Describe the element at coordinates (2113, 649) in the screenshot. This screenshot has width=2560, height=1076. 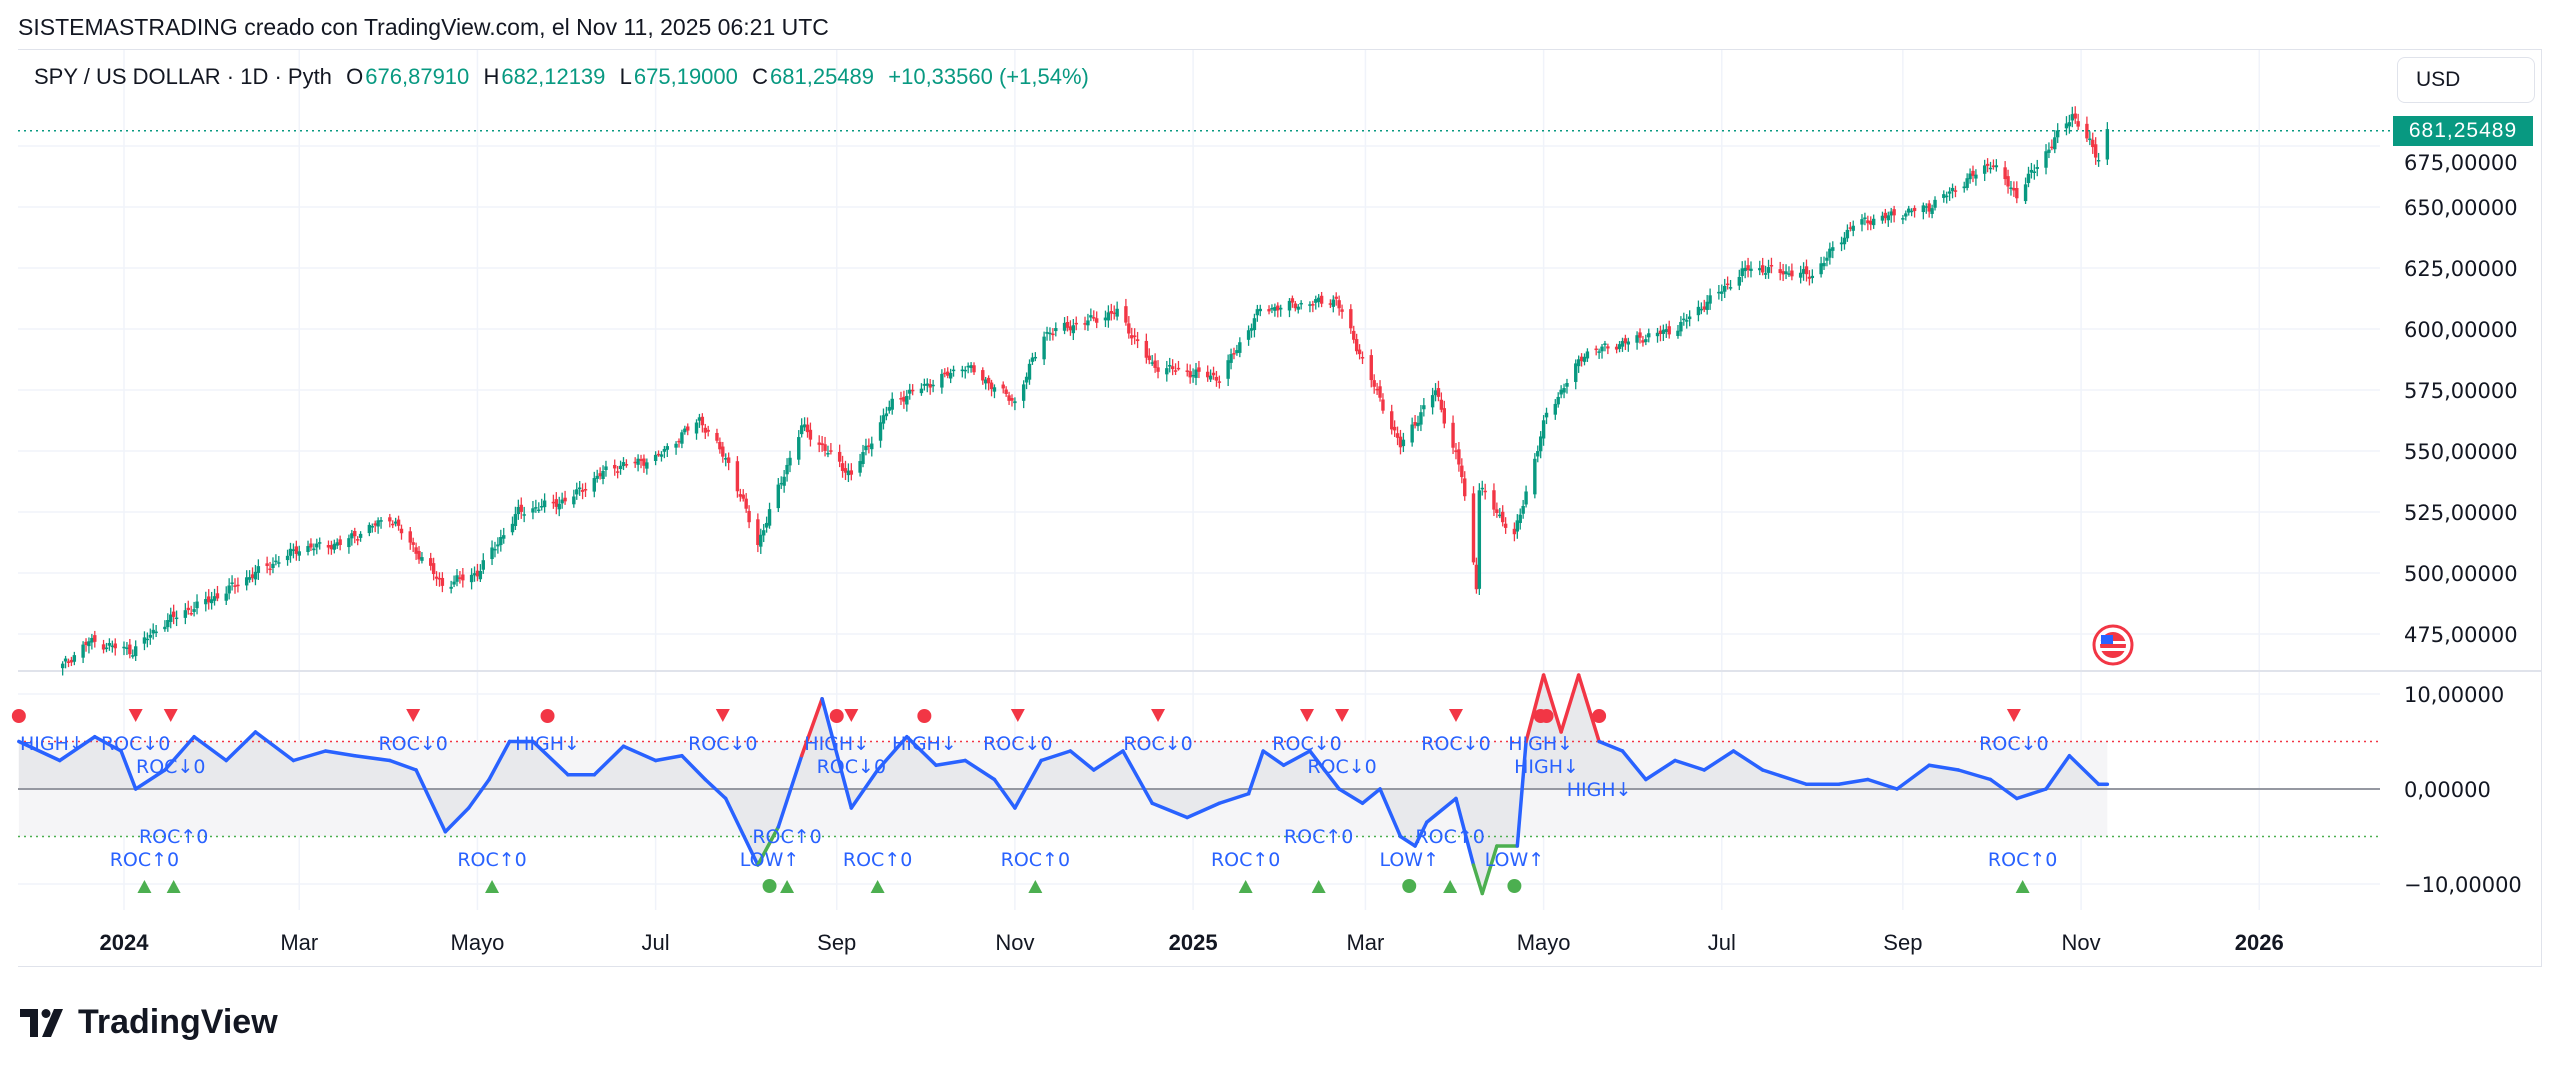
I see `flag-stripe` at that location.